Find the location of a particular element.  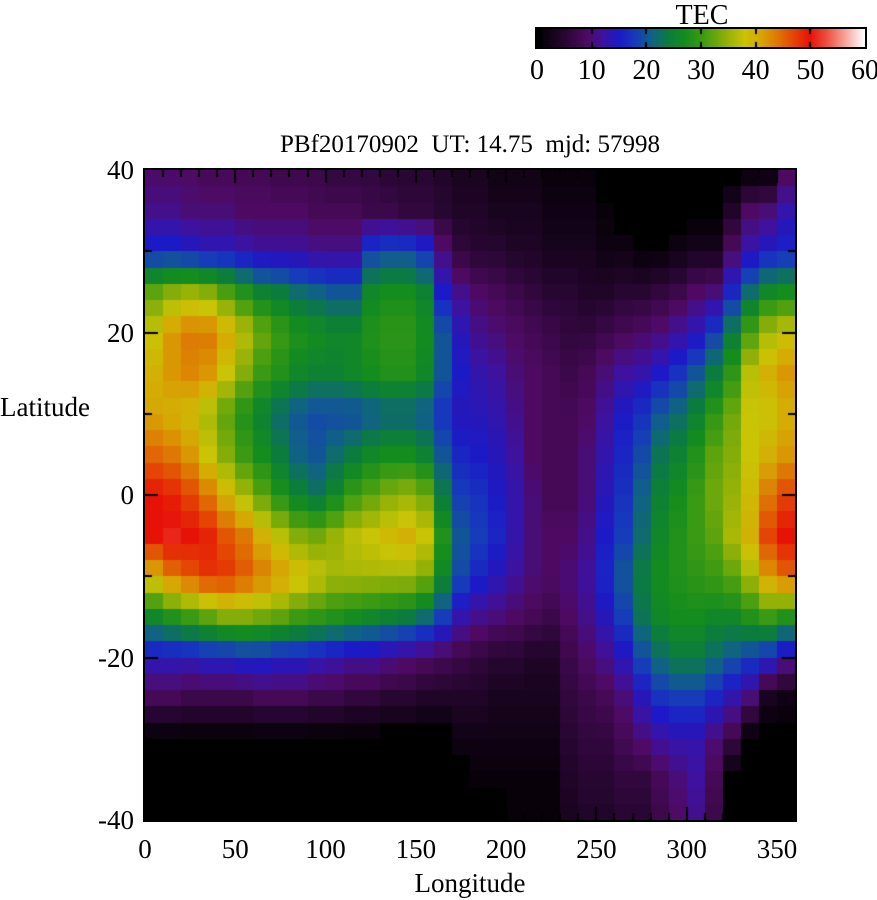

x-tick-label: 0 is located at coordinates (145, 849).